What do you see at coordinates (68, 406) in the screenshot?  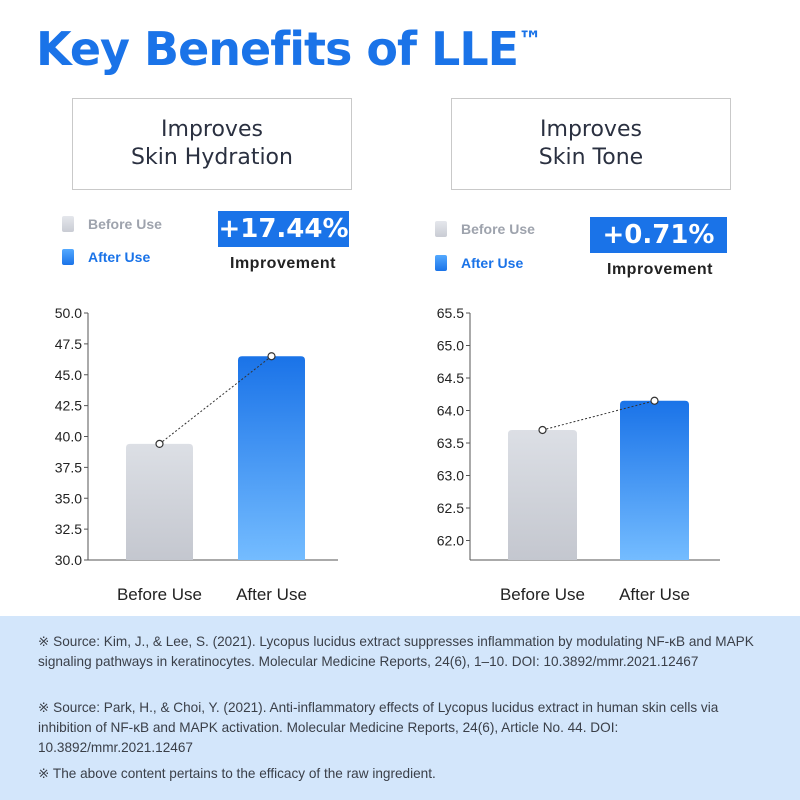 I see `y-tick-label: 42.5` at bounding box center [68, 406].